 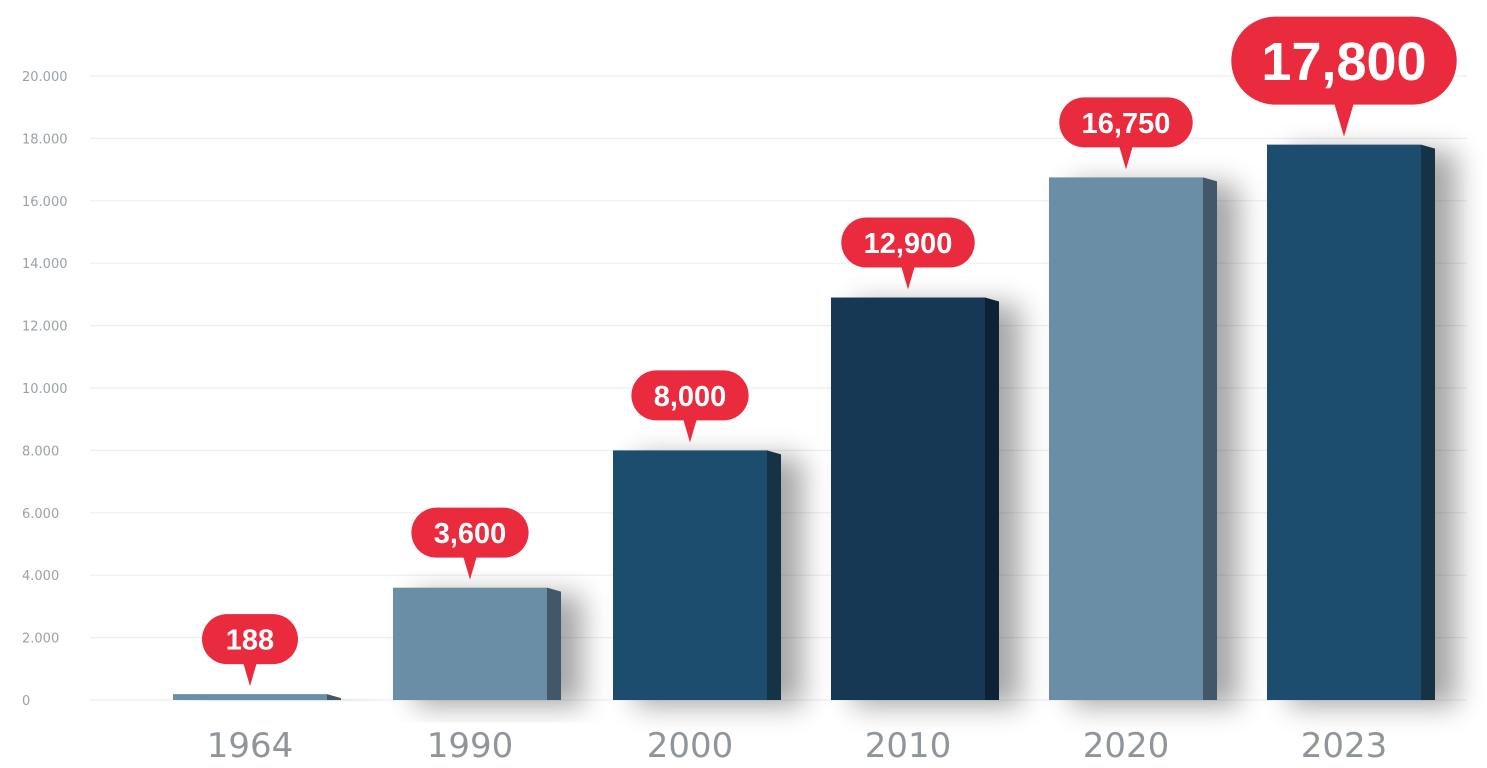 I want to click on y-tick-label: 2.000, so click(x=40, y=639).